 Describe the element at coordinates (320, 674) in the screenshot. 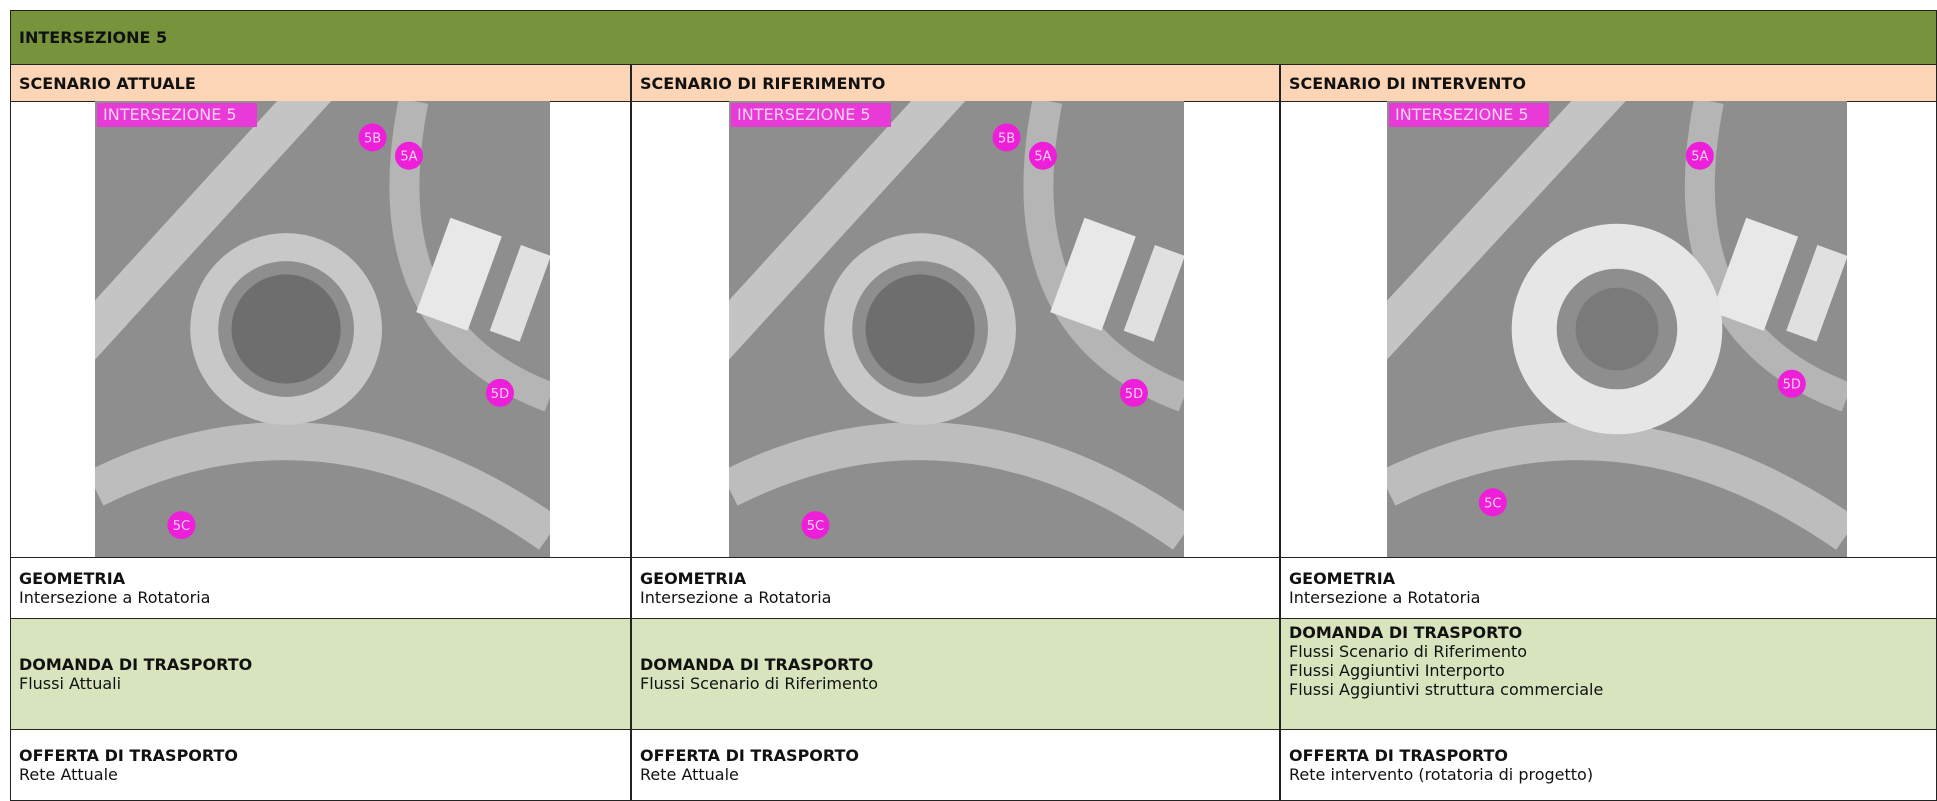

I see `demand-cell: DOMANDA DI TRASPORTO Flussi Attuali` at that location.